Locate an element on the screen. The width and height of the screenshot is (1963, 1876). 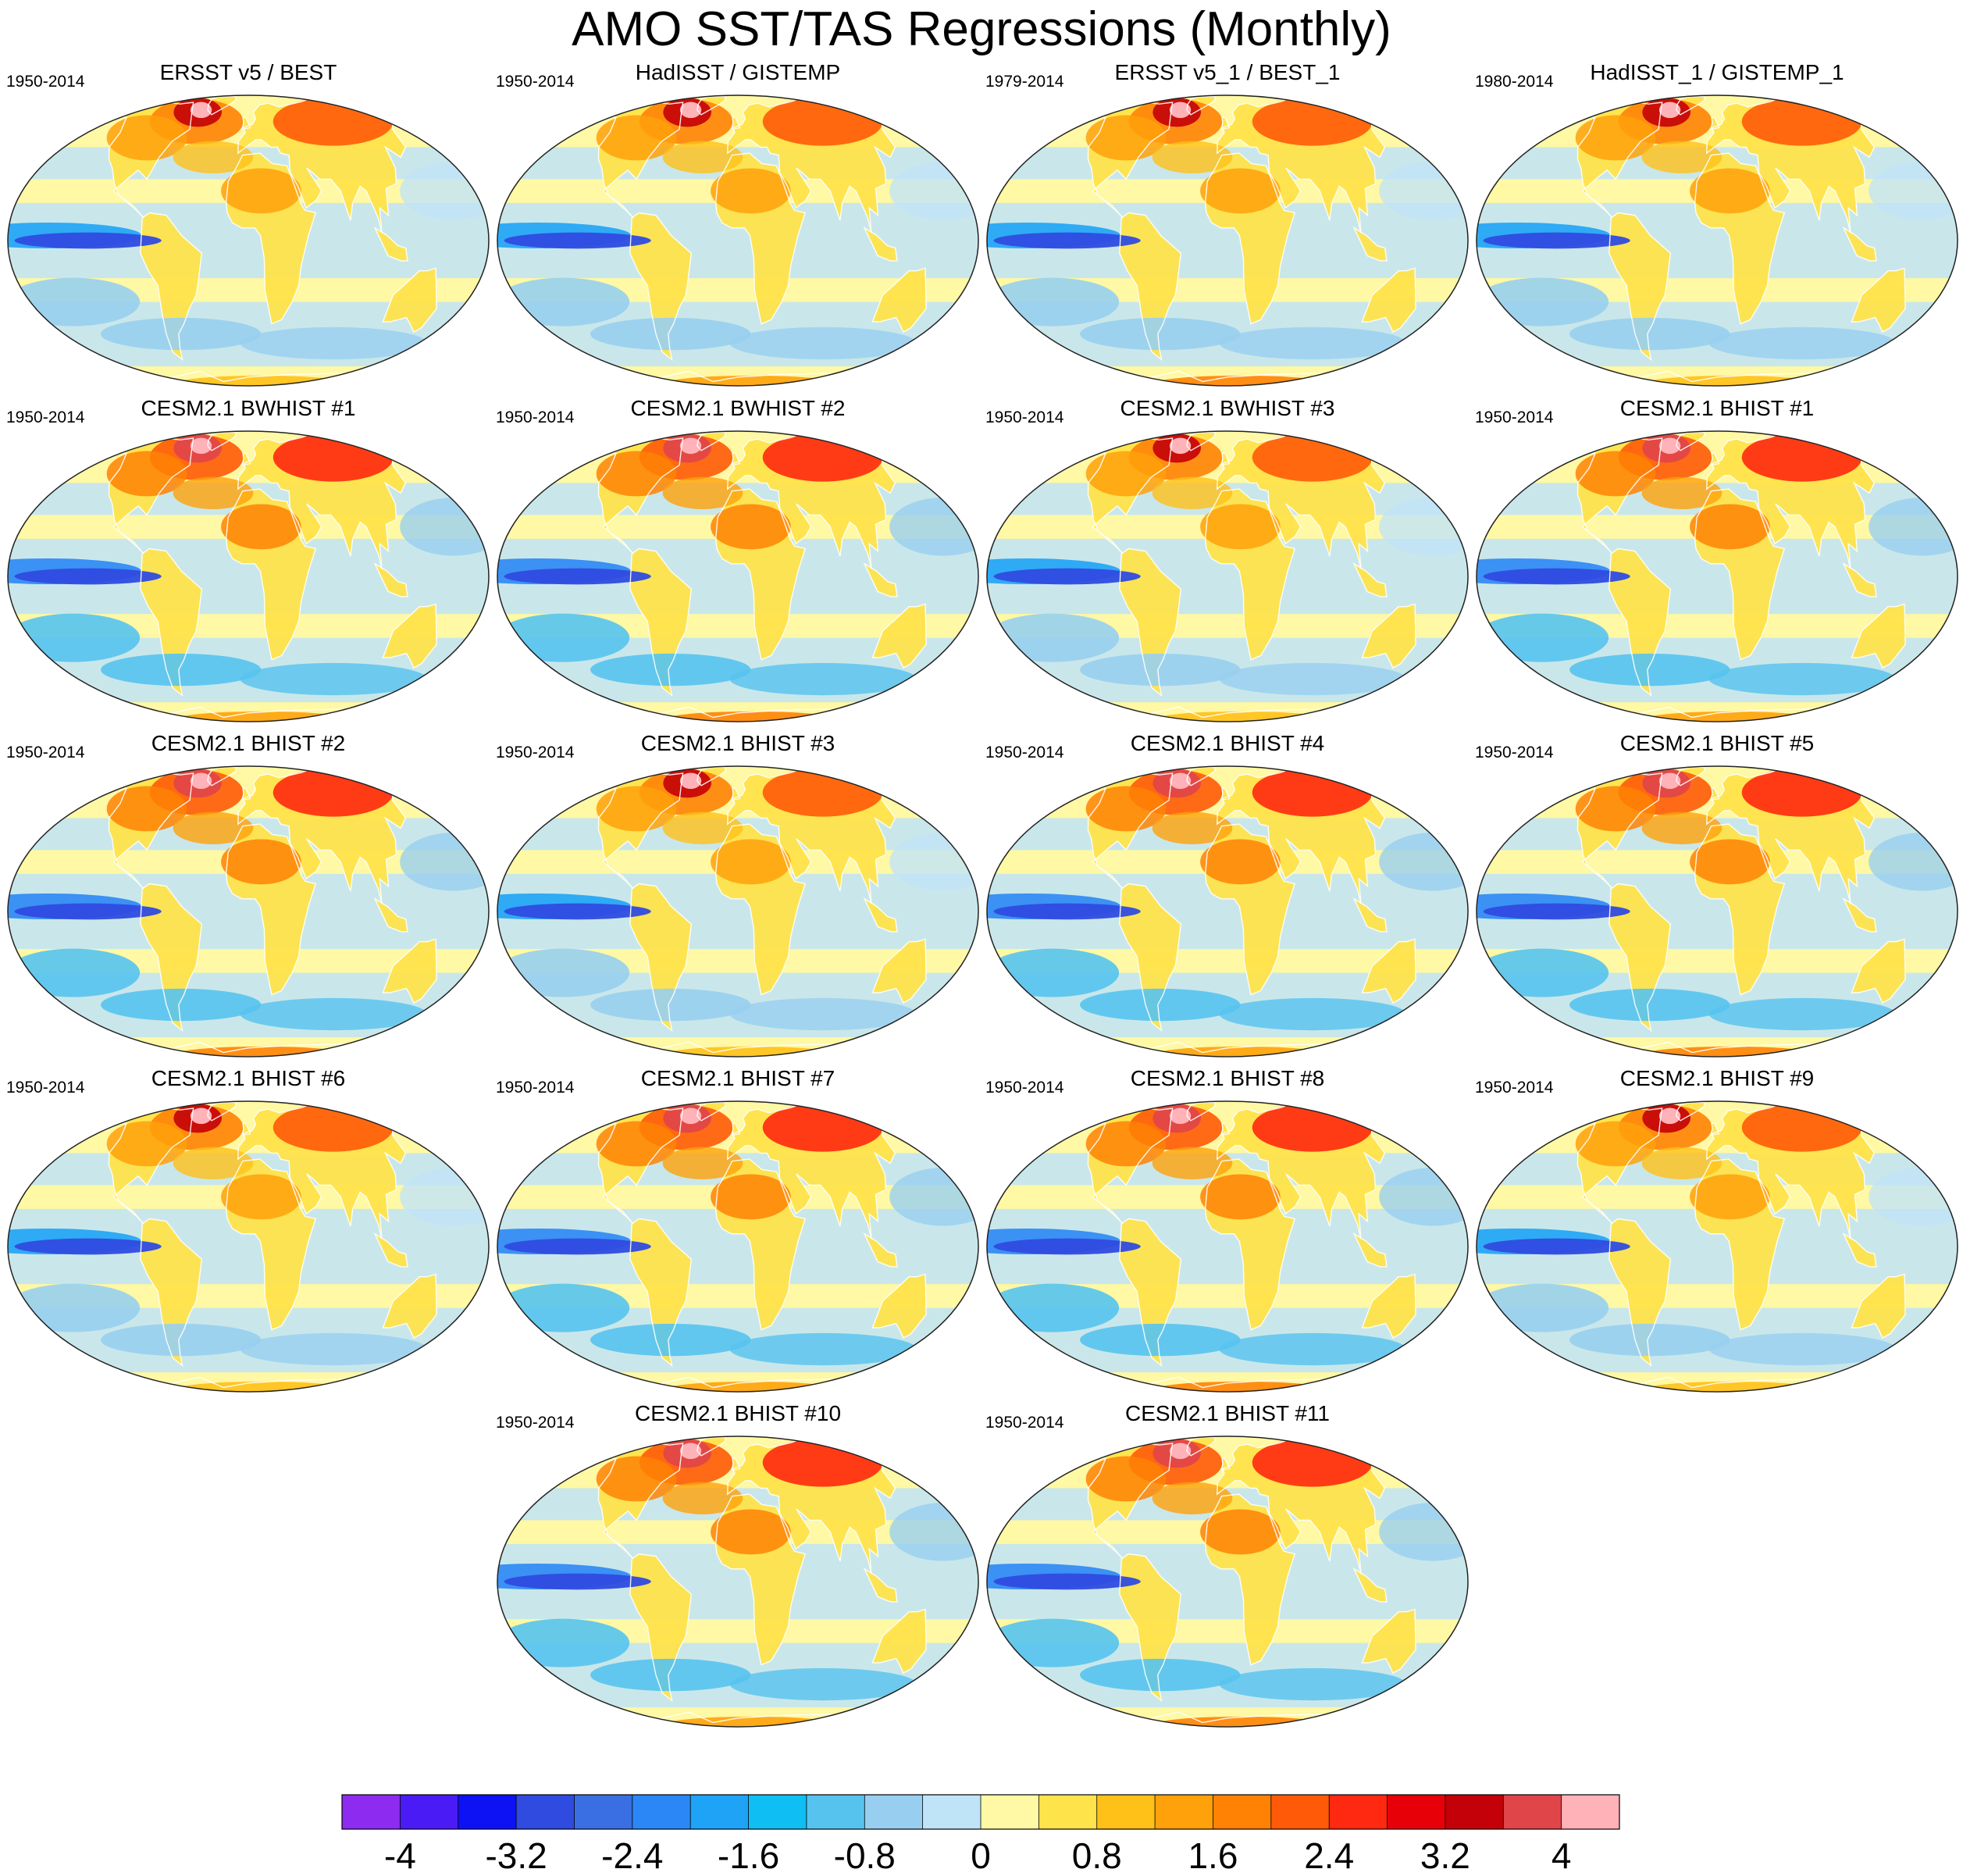
colorbar-label: -1.6 is located at coordinates (748, 1855).